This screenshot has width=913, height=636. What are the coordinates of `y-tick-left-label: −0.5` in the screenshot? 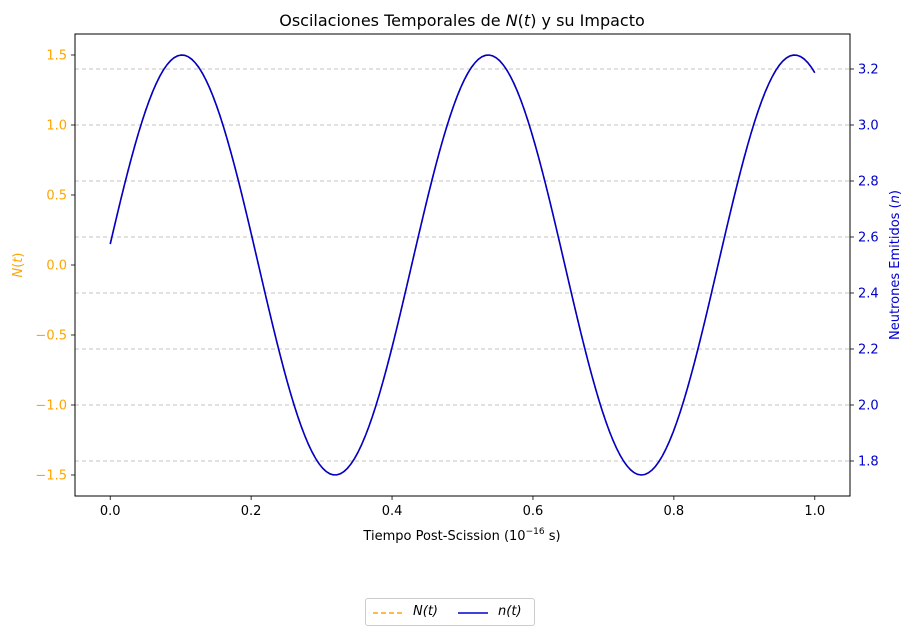 It's located at (51, 336).